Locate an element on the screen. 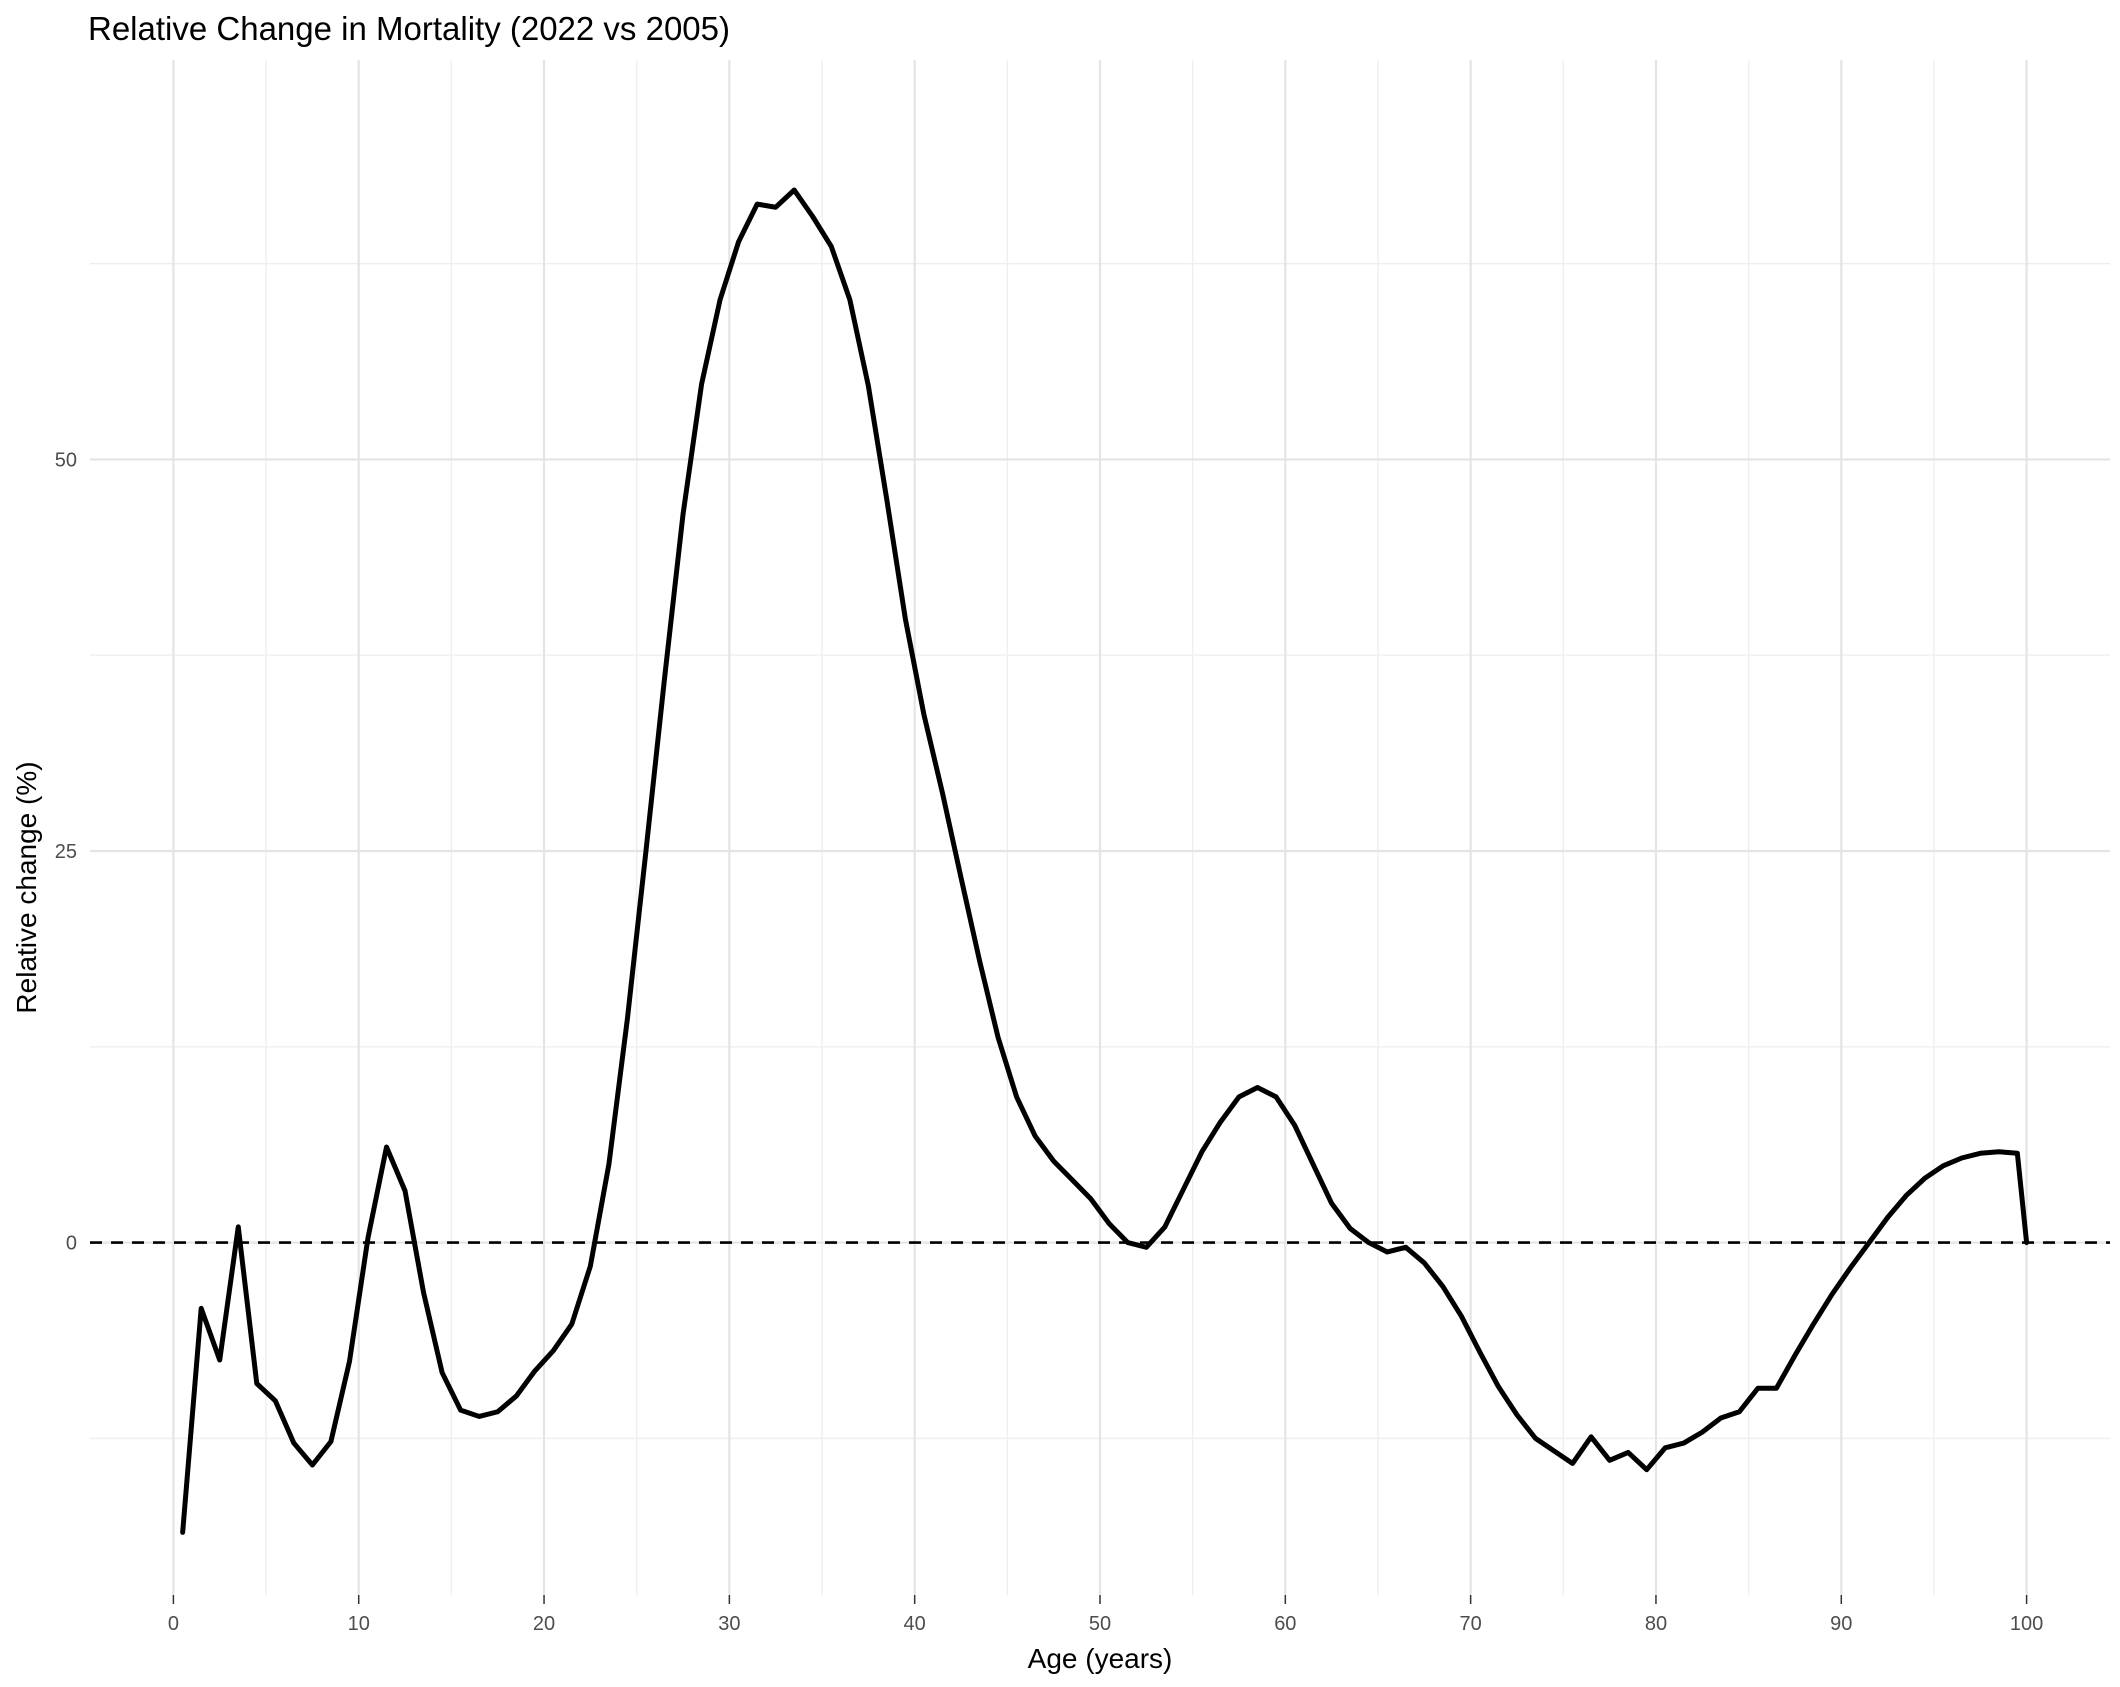 Image resolution: width=2120 pixels, height=1687 pixels. x-tick-label: 30 is located at coordinates (729, 1624).